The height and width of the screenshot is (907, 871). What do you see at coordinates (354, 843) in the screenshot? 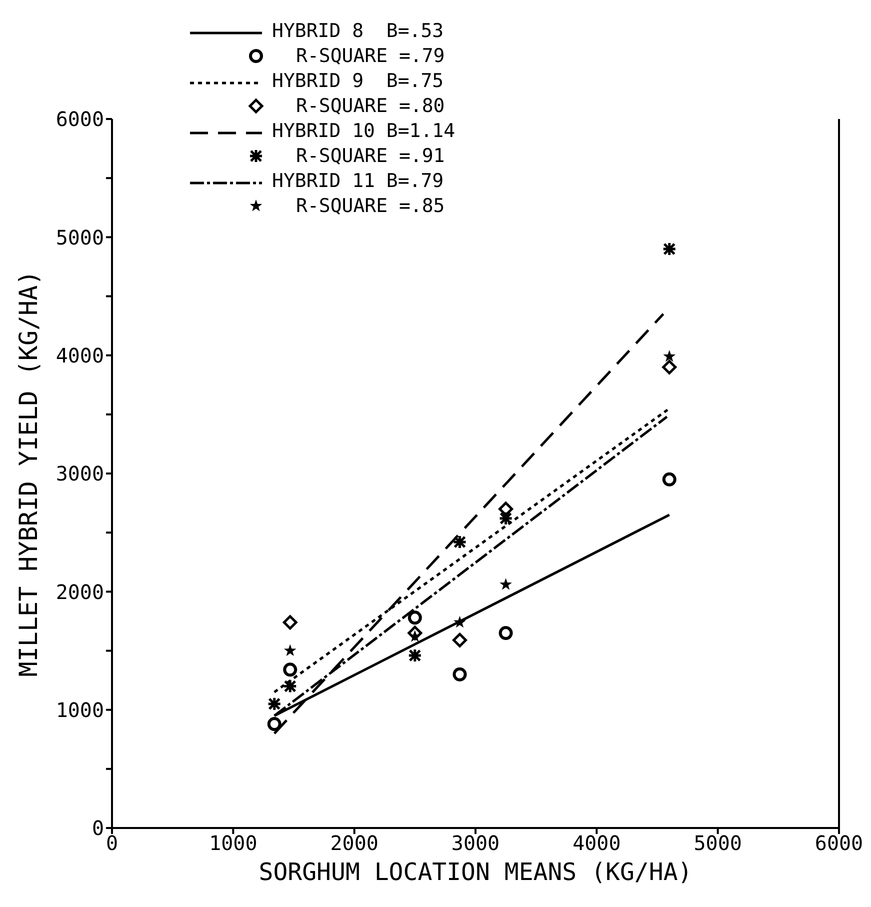
I see `x-tick-label: 2000` at bounding box center [354, 843].